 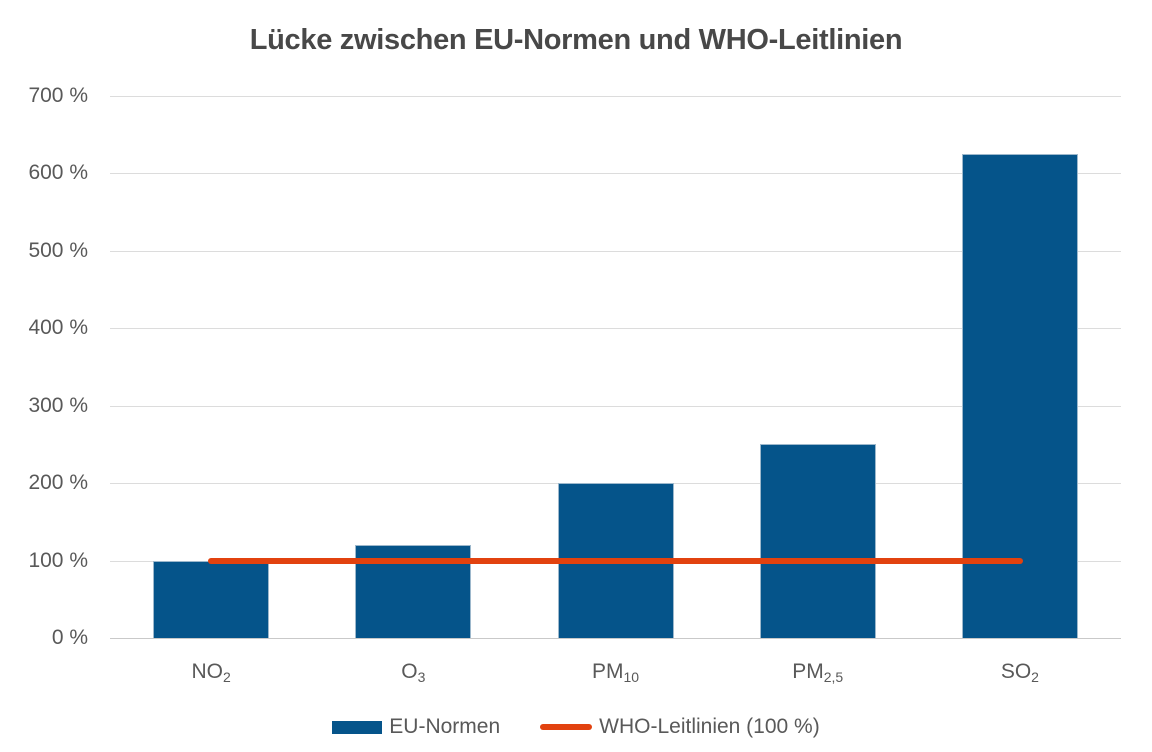 I want to click on legend-label-who-leitlinien: WHO-Leitlinien (100 %), so click(x=709, y=726).